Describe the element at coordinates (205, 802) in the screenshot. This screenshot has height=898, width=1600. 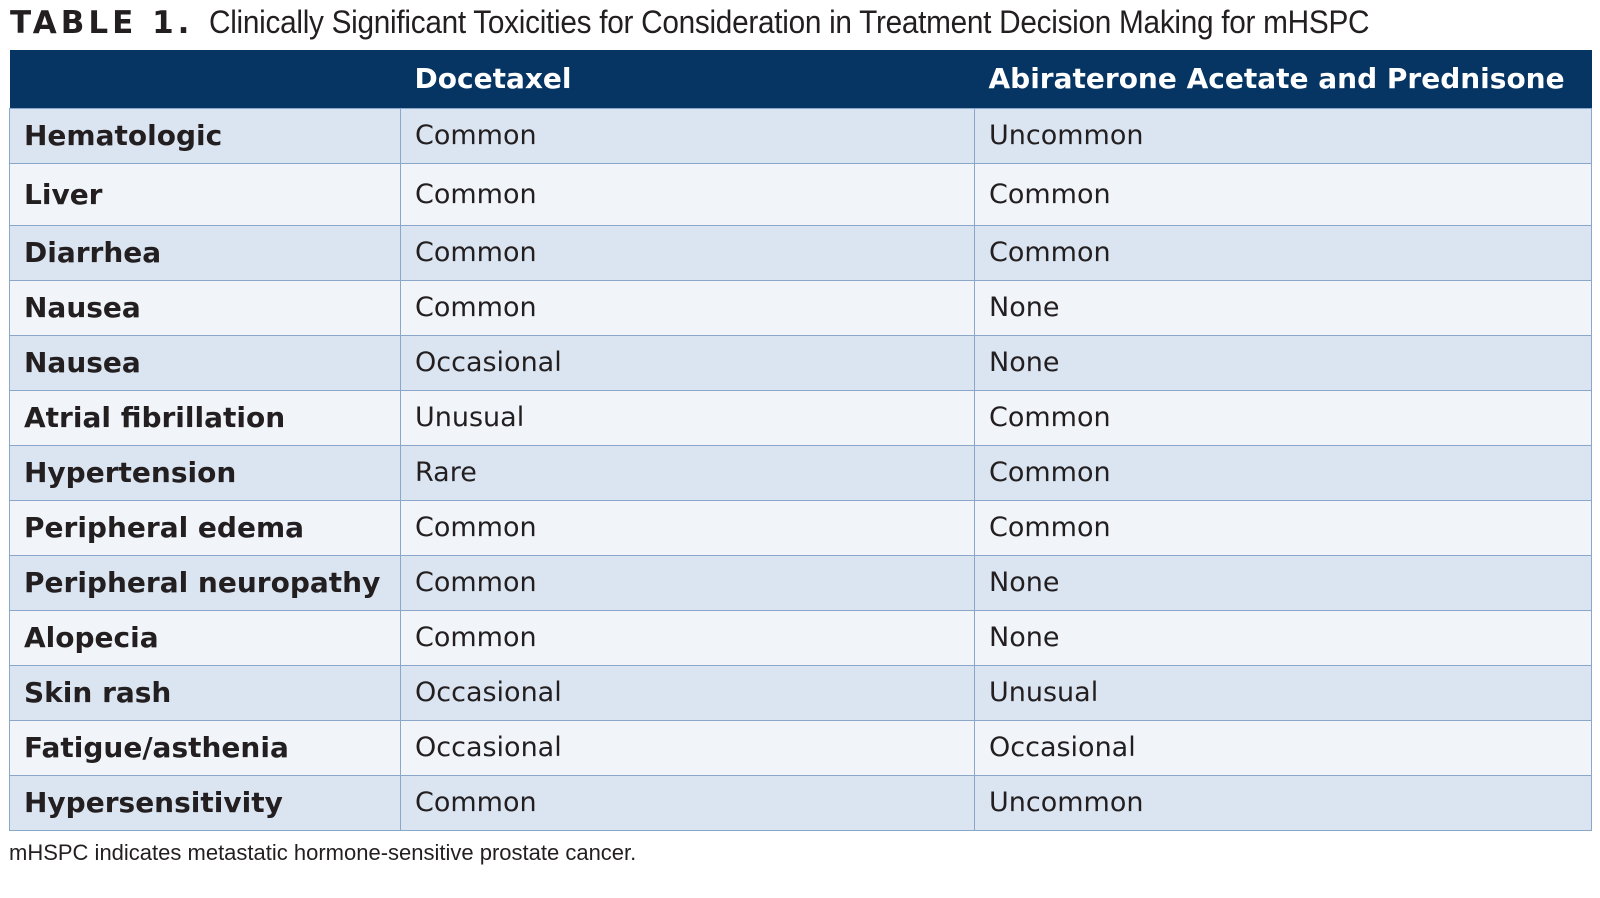
I see `toxicity-name: Hypersensitivity` at that location.